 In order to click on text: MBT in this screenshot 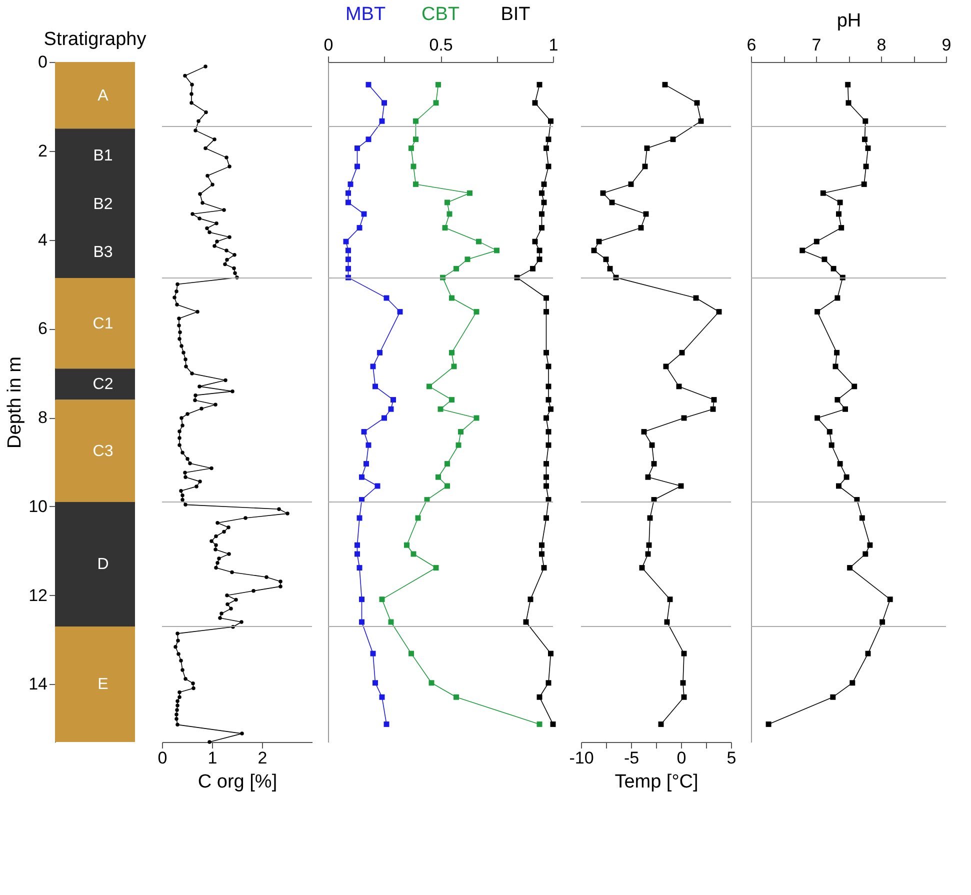, I will do `click(365, 14)`.